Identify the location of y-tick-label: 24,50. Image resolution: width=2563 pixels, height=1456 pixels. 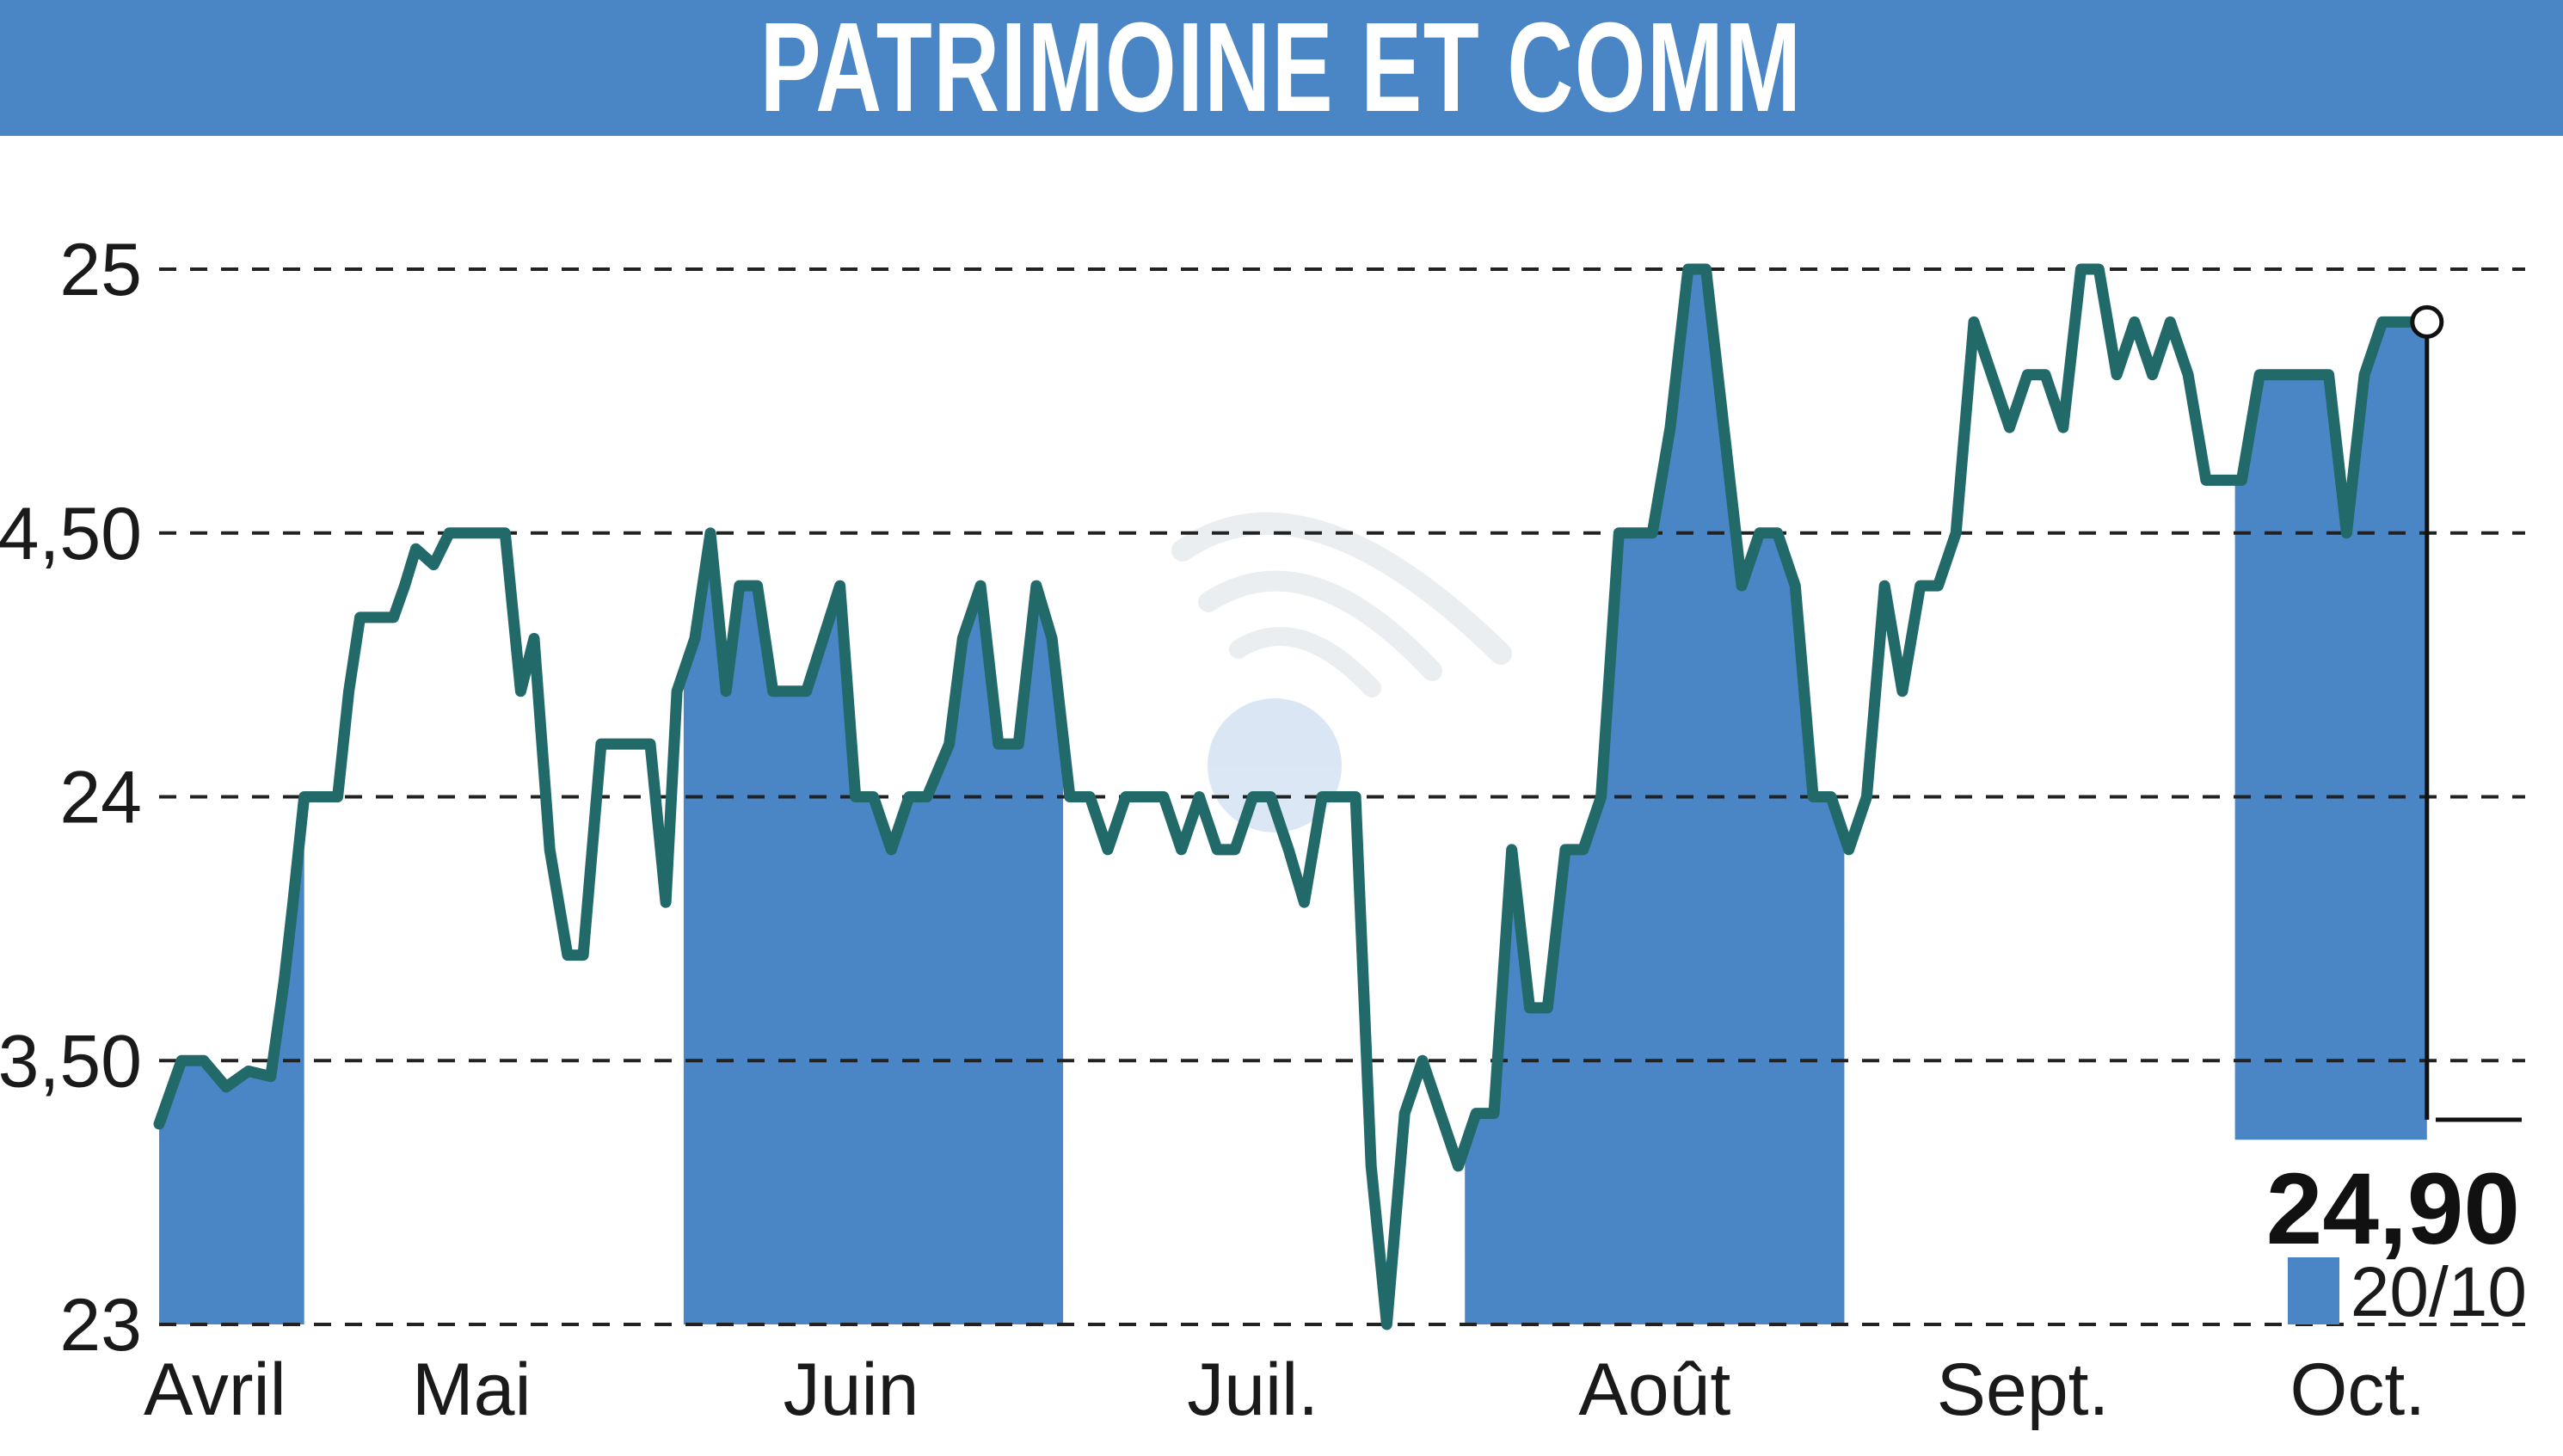
(71, 534).